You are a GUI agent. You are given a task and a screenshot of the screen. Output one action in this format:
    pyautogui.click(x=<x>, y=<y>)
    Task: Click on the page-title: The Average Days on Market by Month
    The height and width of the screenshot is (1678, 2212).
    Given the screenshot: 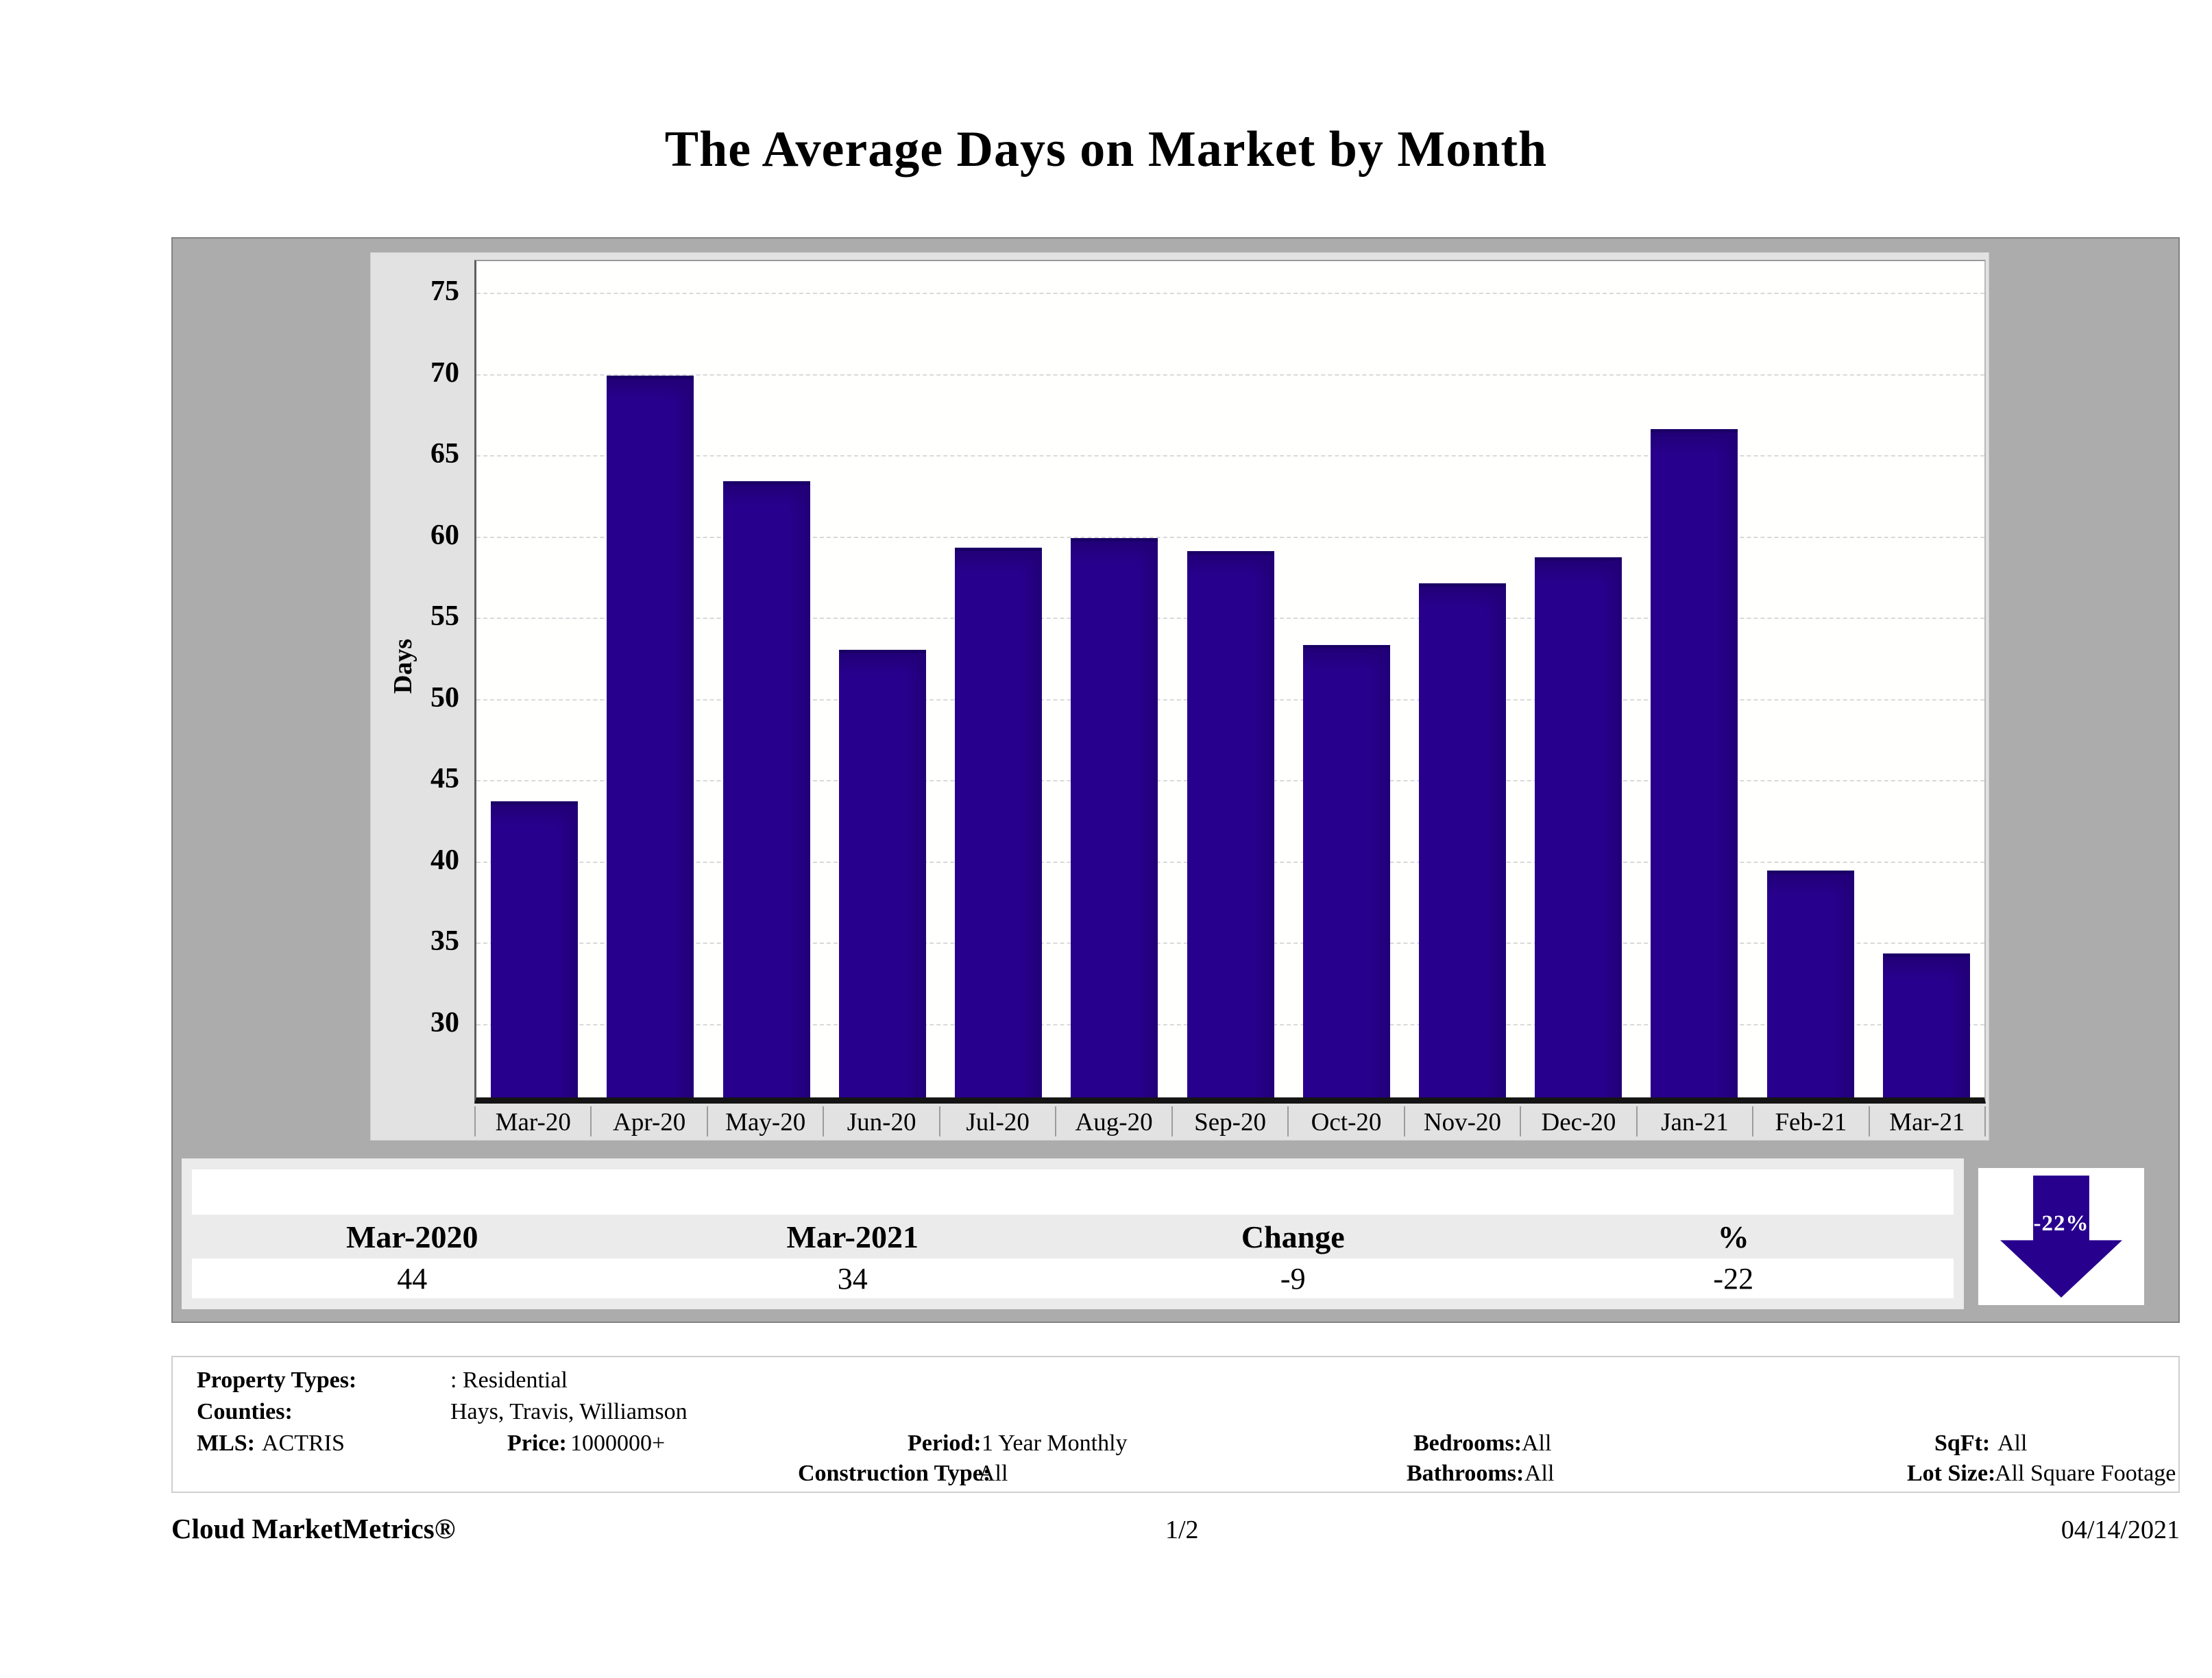 What is the action you would take?
    pyautogui.click(x=1106, y=149)
    